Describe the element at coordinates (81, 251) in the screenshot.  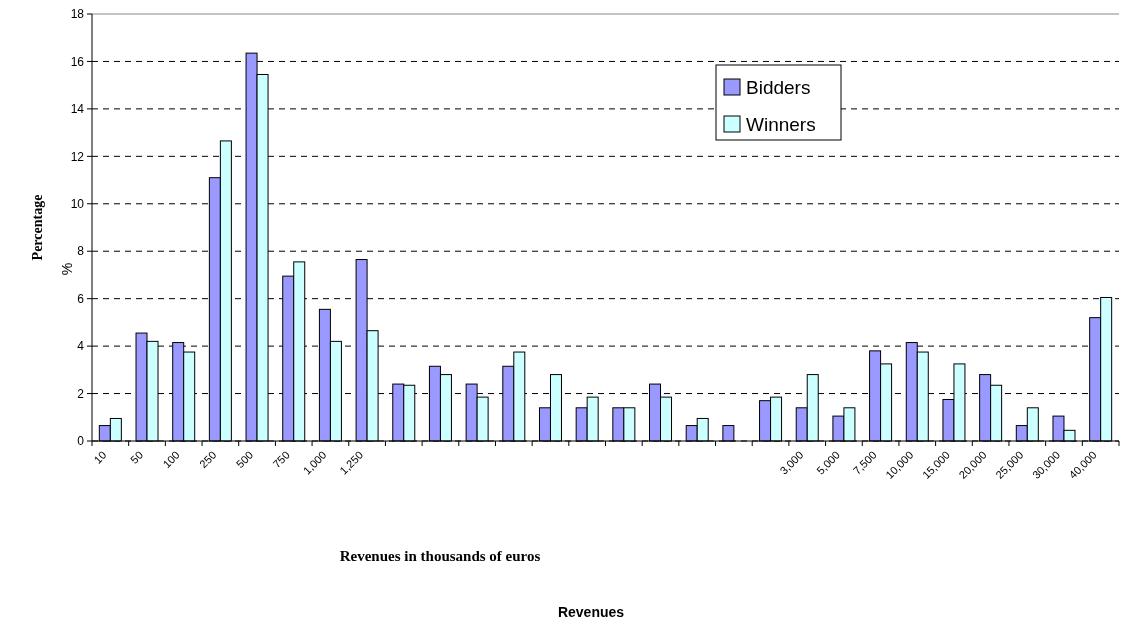
I see `y-tick-label: 8` at that location.